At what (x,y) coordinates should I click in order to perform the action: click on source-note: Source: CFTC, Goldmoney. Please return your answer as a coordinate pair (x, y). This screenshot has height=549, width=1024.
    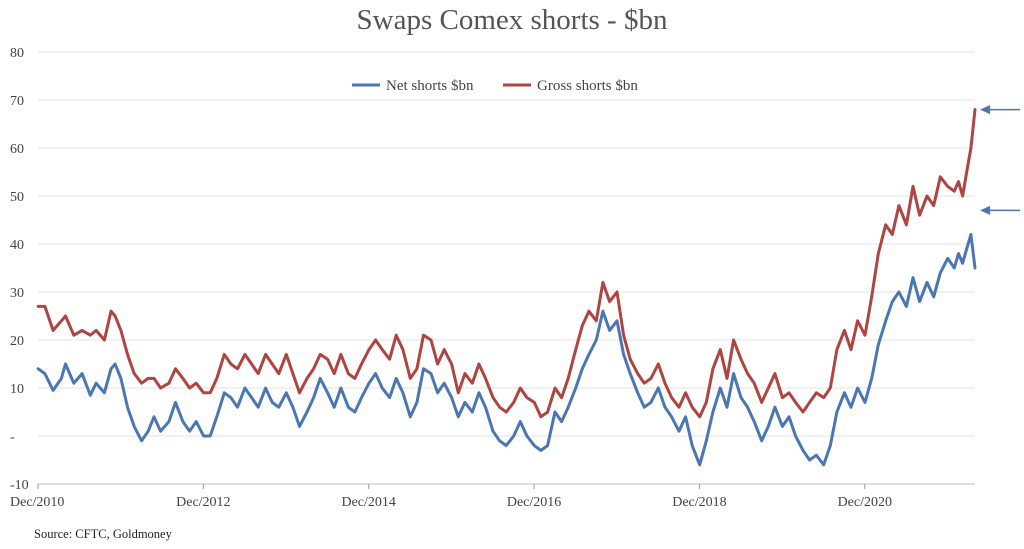
    Looking at the image, I should click on (103, 534).